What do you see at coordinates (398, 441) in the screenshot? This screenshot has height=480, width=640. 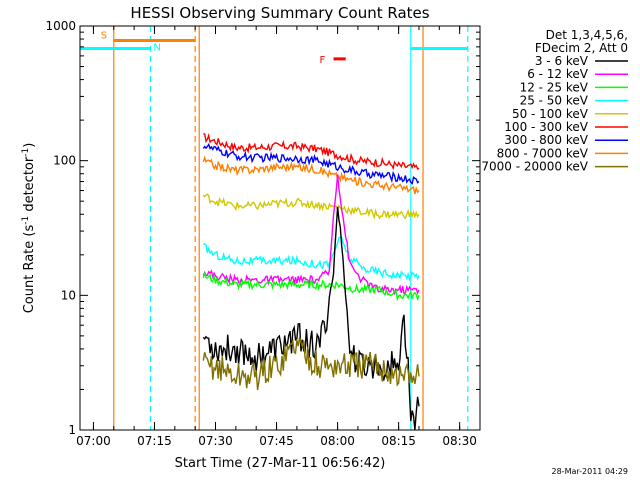 I see `x-tick-label: 08:15` at bounding box center [398, 441].